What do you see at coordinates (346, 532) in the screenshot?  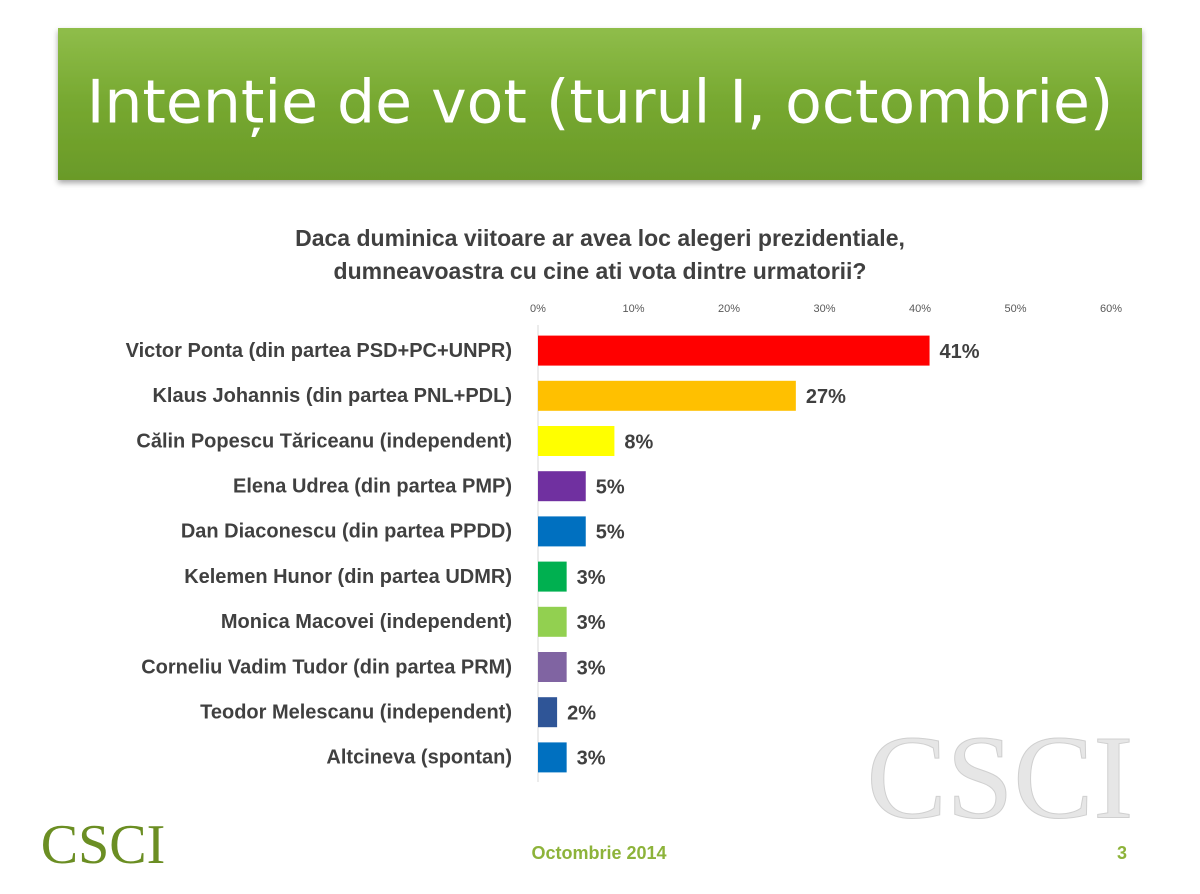 I see `y-tick-label: Dan Diaconescu (din partea PPDD)` at bounding box center [346, 532].